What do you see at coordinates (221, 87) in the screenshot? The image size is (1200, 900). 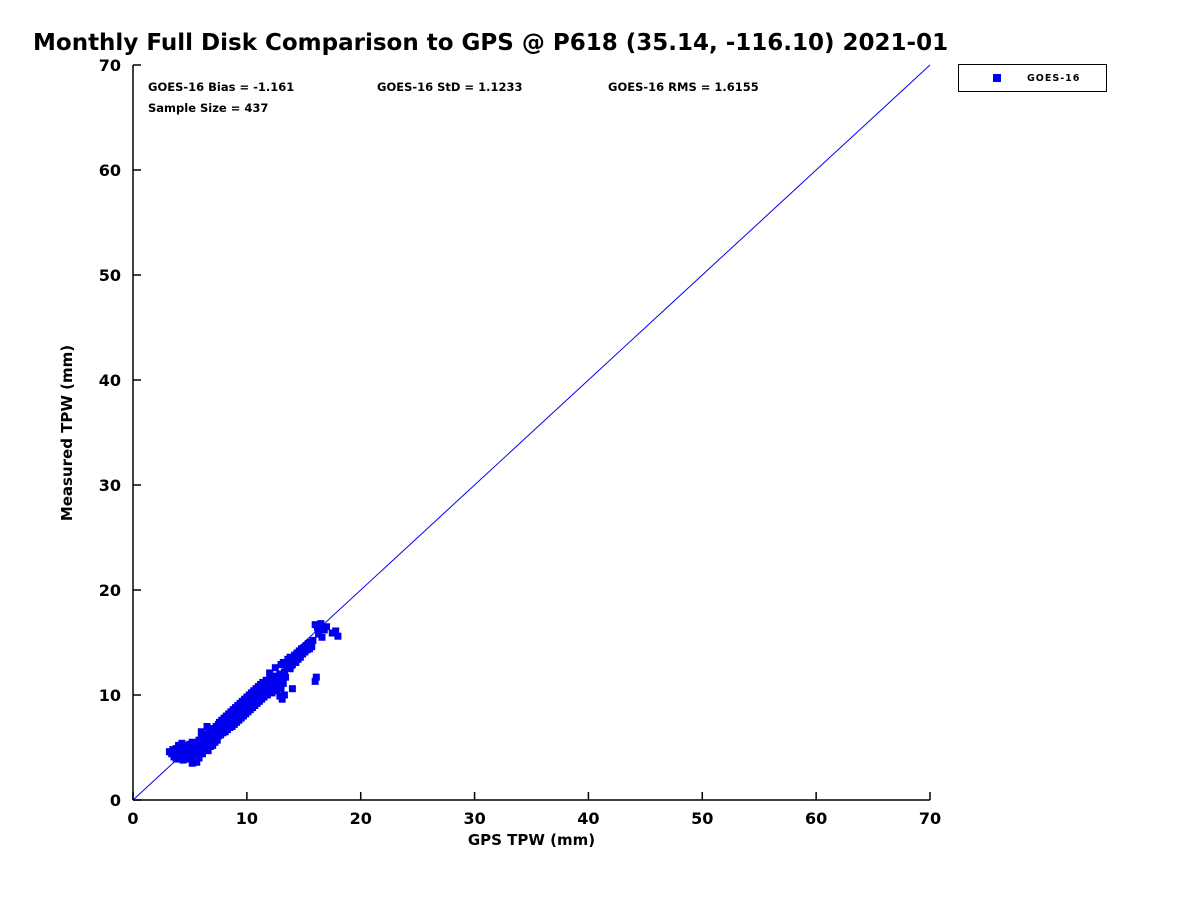 I see `bias-annotation: GOES-16 Bias = -1.161` at bounding box center [221, 87].